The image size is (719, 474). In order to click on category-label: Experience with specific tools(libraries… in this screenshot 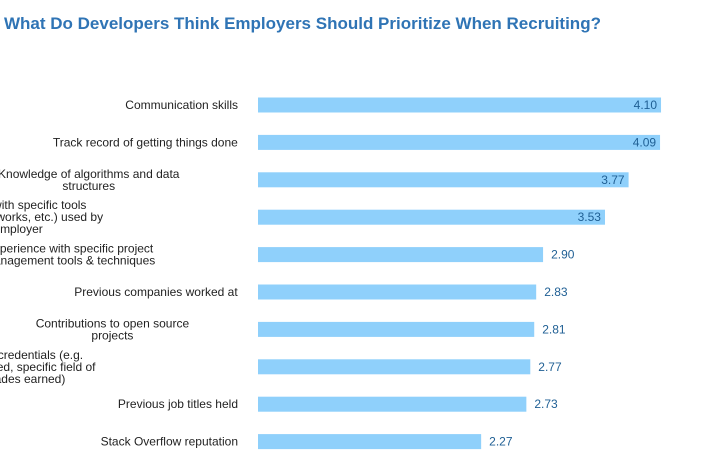, I will do `click(51, 217)`.